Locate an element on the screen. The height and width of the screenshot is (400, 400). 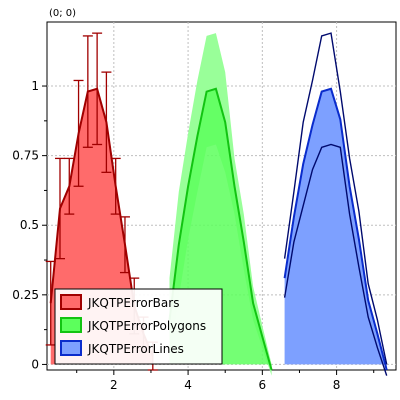
coordinate-readout: (0; 0) is located at coordinates (62, 13).